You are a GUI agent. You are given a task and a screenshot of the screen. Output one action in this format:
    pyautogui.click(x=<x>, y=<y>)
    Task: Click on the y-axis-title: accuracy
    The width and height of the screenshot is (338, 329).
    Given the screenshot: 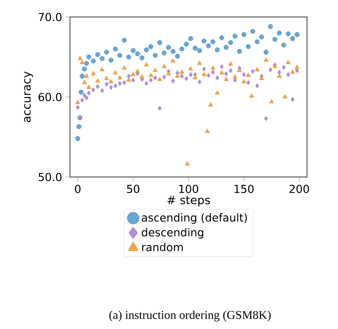 What is the action you would take?
    pyautogui.click(x=28, y=96)
    